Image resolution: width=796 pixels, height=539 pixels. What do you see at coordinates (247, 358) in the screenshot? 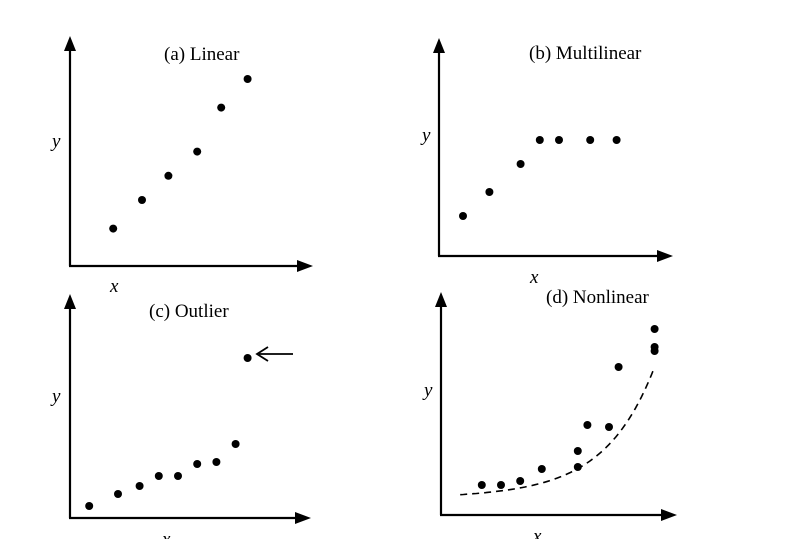
I see `outlier-point` at bounding box center [247, 358].